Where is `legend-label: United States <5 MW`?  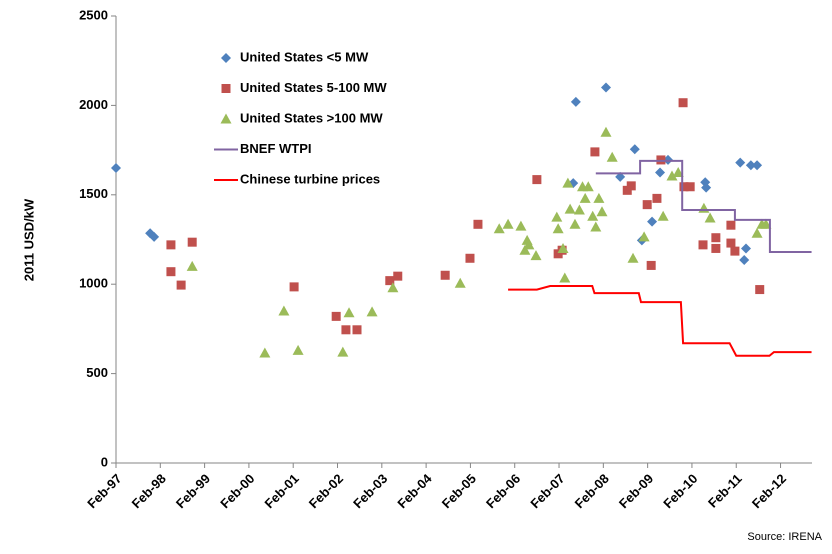 legend-label: United States <5 MW is located at coordinates (304, 56).